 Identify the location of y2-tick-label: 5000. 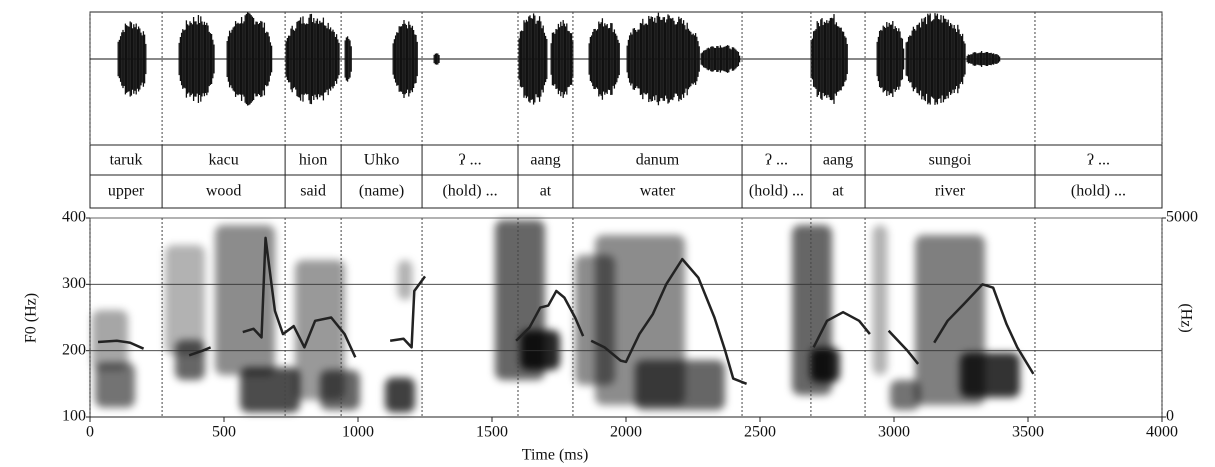
(1182, 217).